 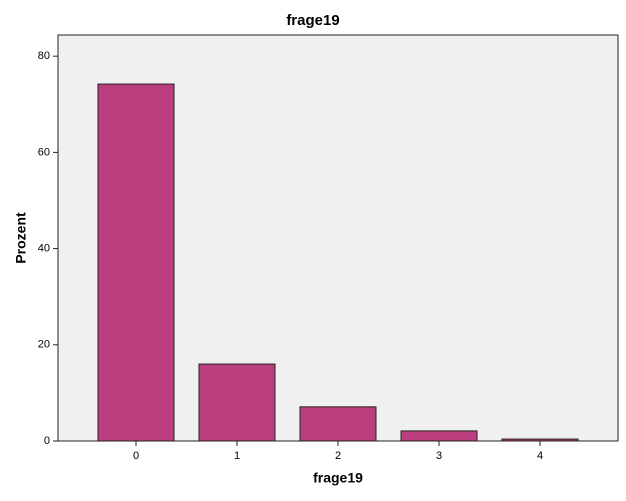 I want to click on y-tick-label: 40, so click(x=44, y=248).